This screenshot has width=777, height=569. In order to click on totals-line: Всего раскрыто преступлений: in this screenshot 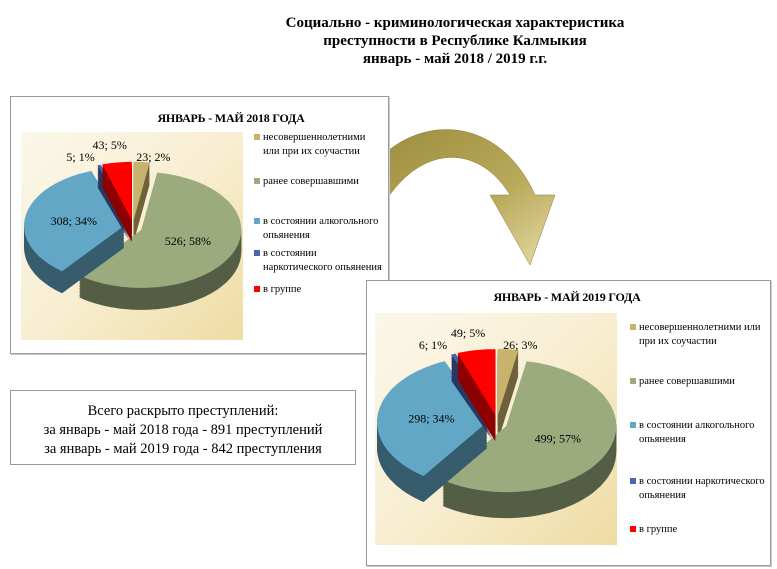, I will do `click(183, 411)`.